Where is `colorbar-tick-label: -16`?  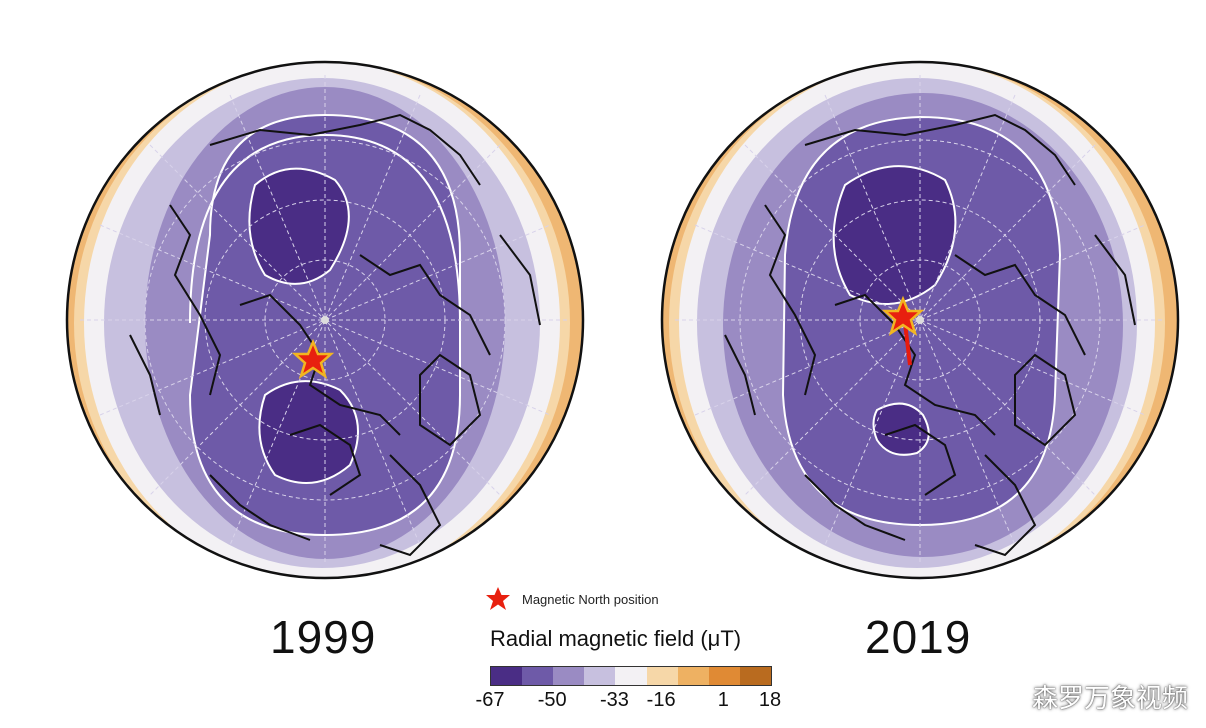
colorbar-tick-label: -16 is located at coordinates (661, 700).